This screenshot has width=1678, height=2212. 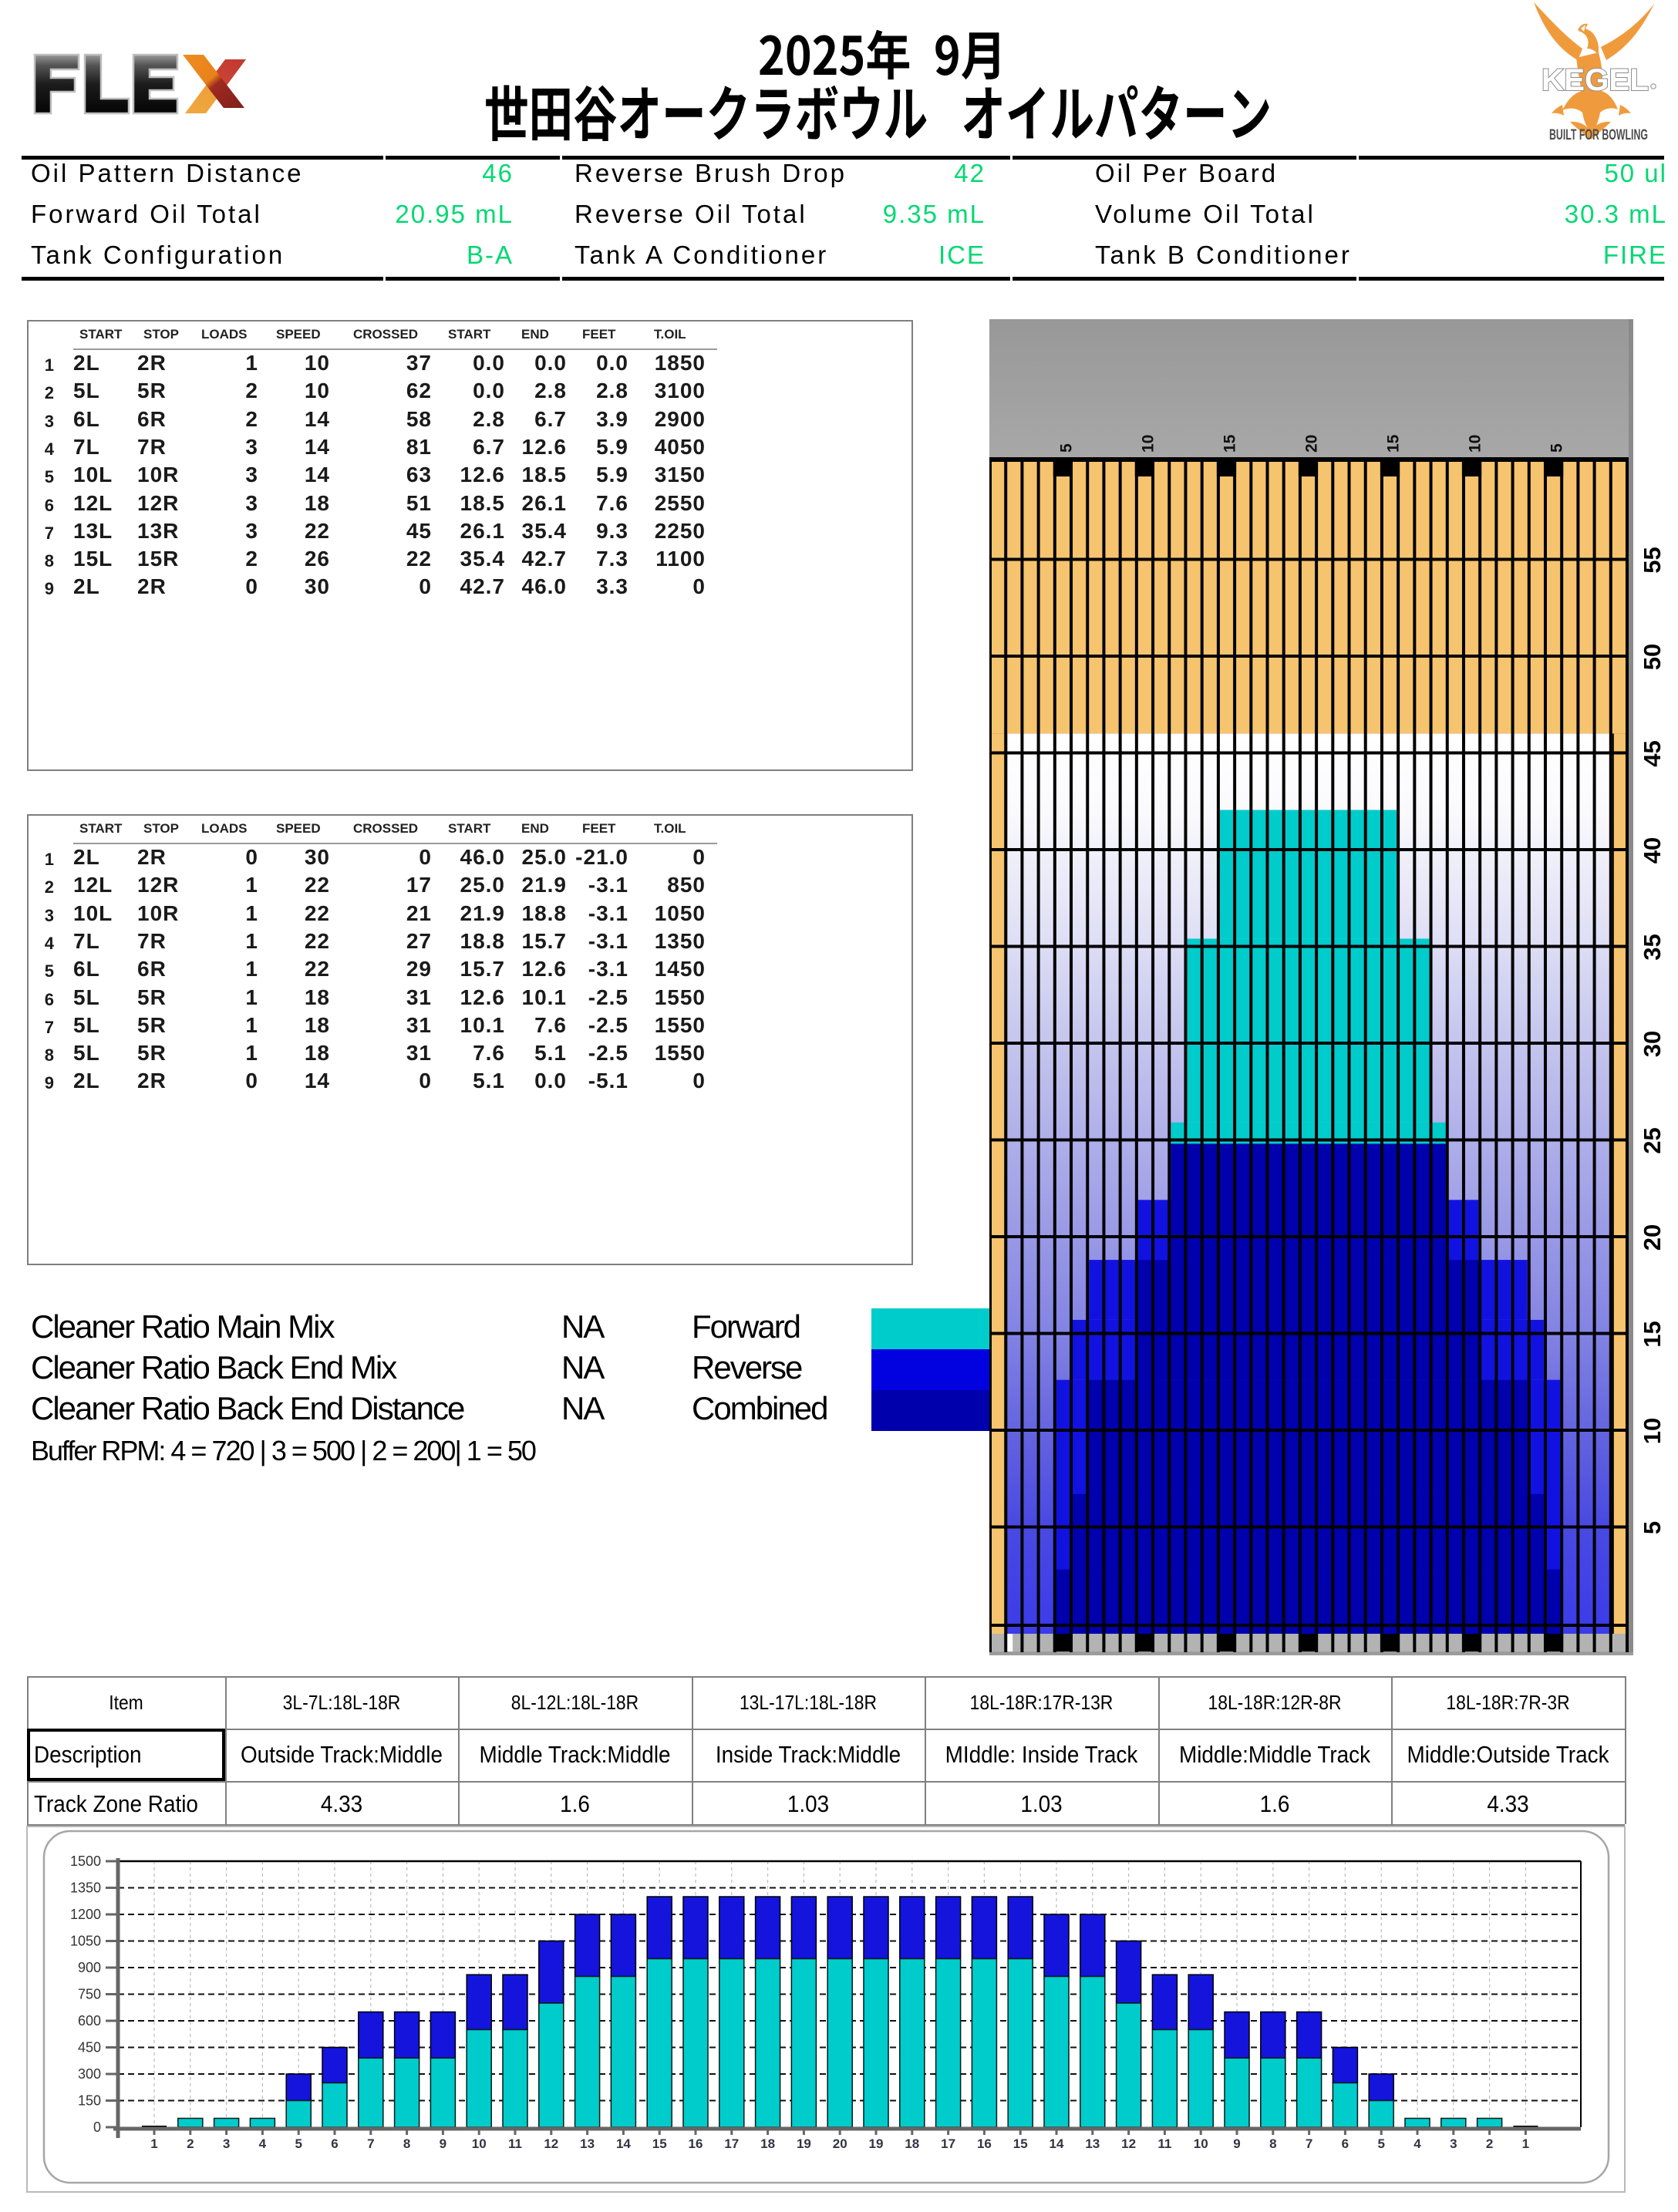 What do you see at coordinates (89, 2047) in the screenshot?
I see `svg-text: 450` at bounding box center [89, 2047].